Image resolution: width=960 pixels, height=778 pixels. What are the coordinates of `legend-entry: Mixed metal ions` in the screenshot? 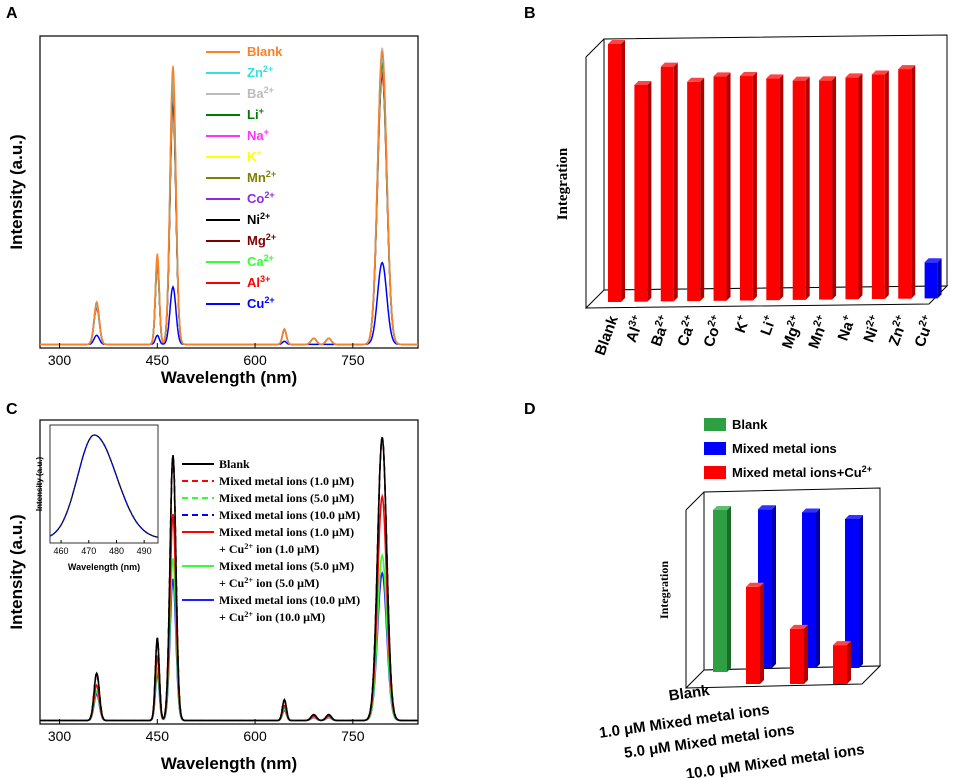 It's located at (784, 448).